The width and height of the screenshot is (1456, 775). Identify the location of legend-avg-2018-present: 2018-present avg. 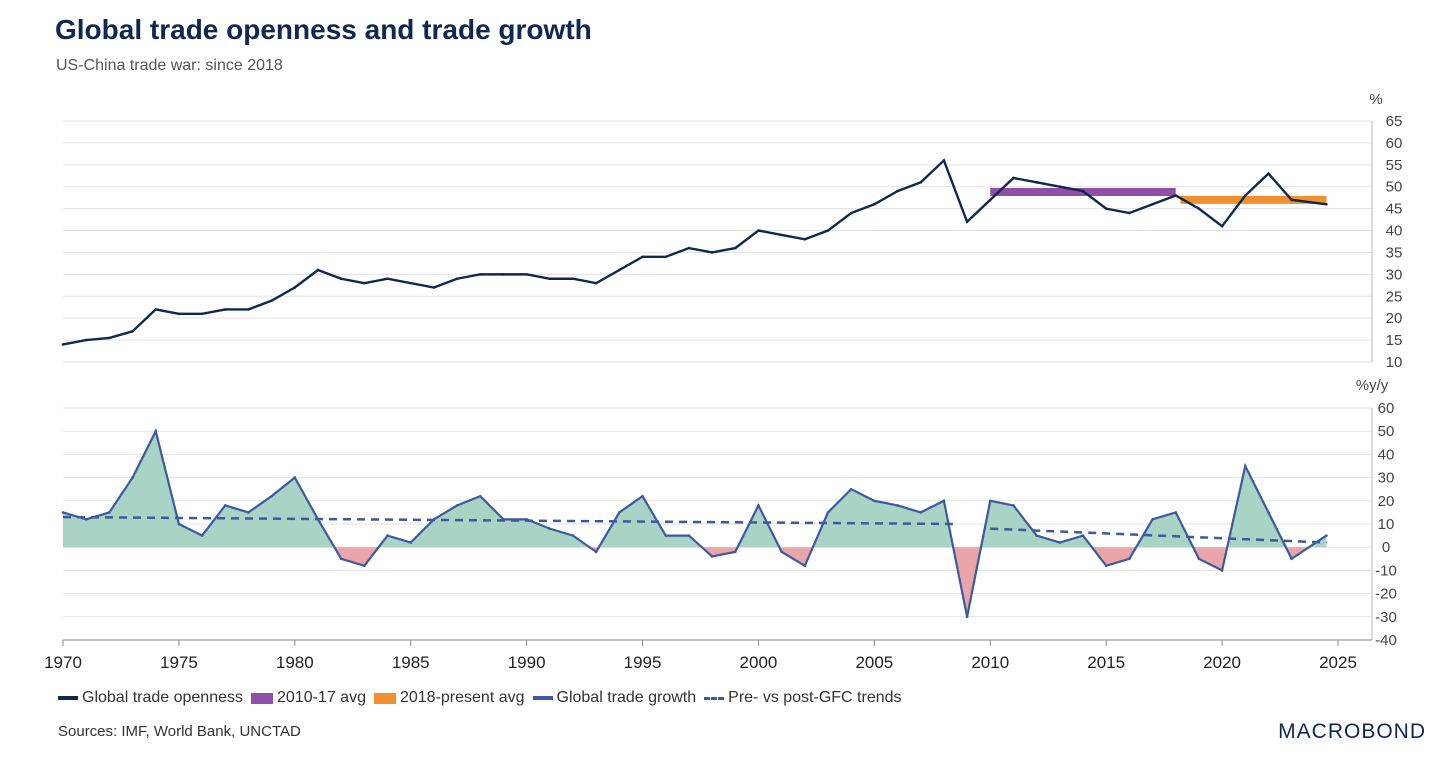
(449, 698).